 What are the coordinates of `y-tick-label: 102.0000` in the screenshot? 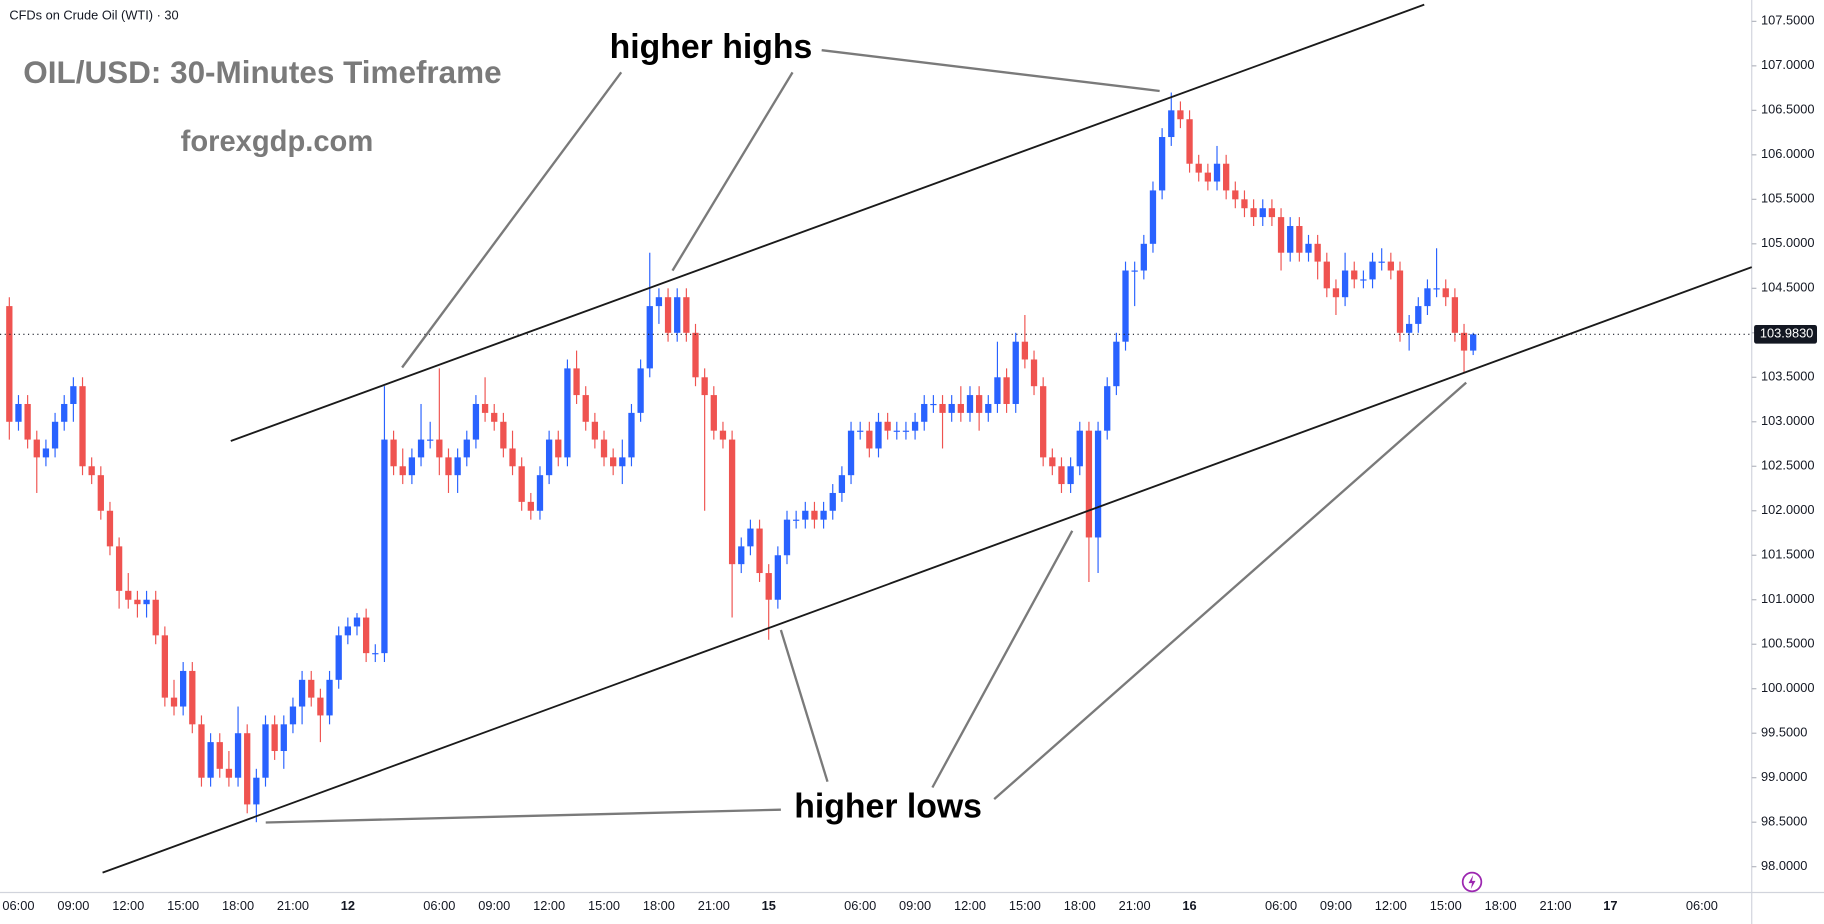 It's located at (1787, 509).